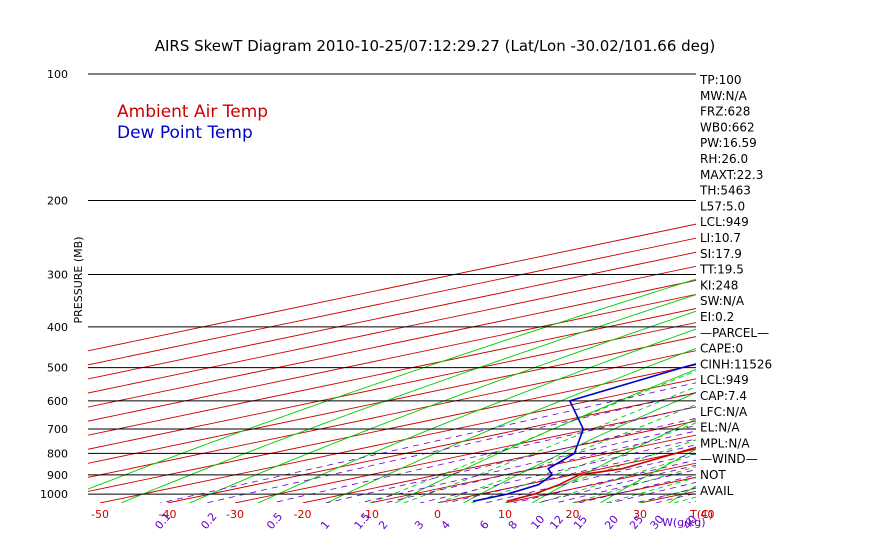 The height and width of the screenshot is (560, 870). Describe the element at coordinates (57, 475) in the screenshot. I see `pressure-tick-label: 900` at that location.